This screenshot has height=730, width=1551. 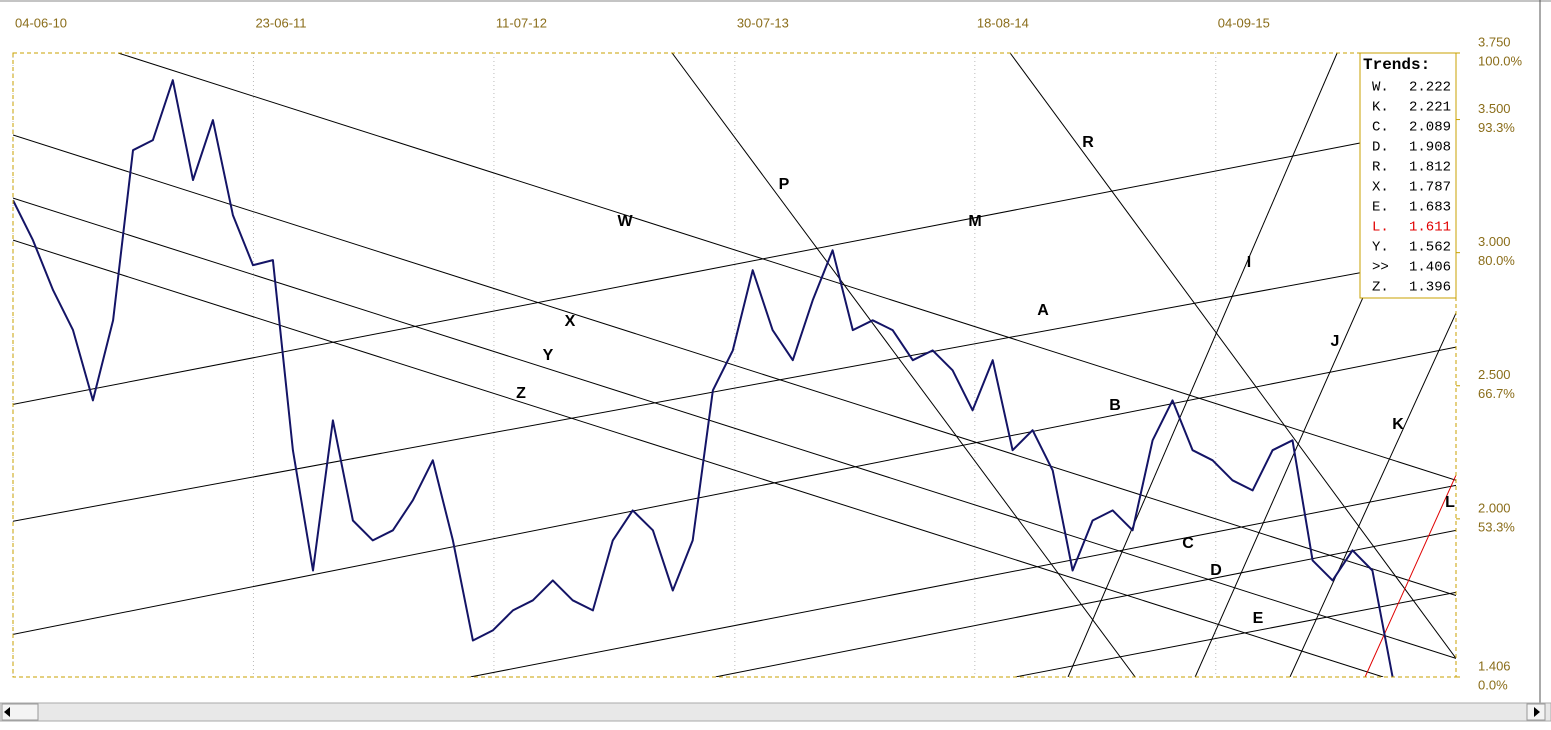 I want to click on trend-line-label: I, so click(x=1249, y=262).